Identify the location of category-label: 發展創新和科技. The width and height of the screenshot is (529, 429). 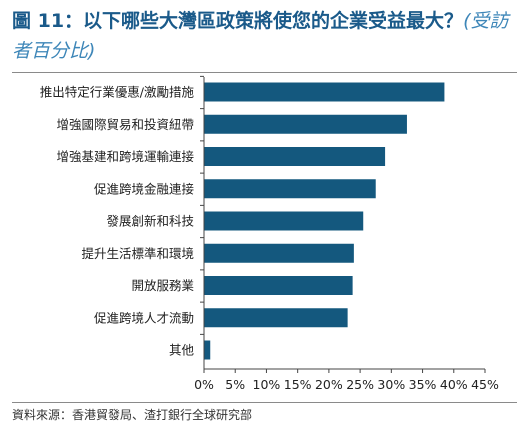
(150, 221).